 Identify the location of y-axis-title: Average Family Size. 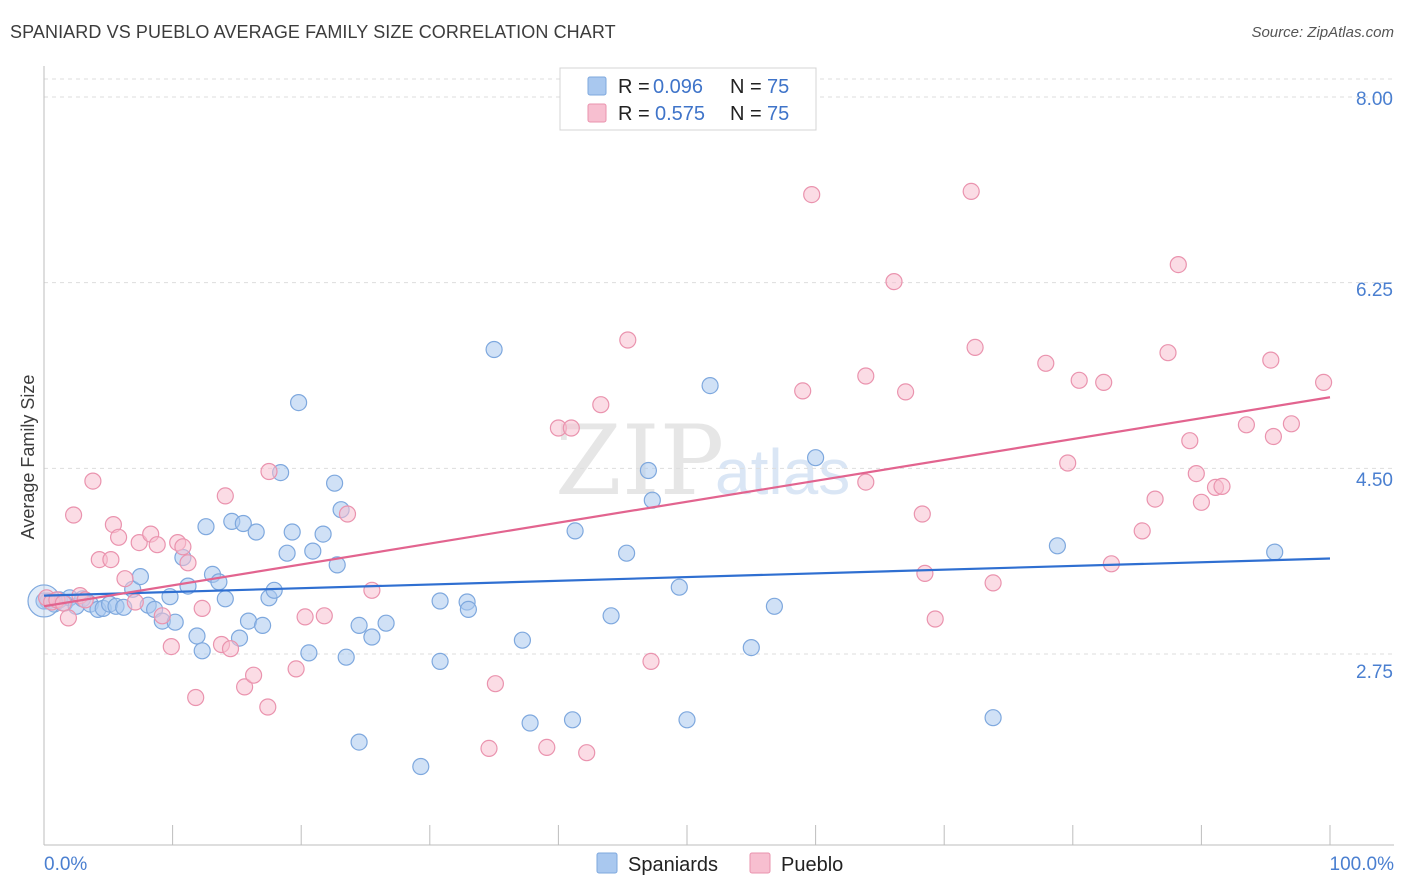
(28, 457).